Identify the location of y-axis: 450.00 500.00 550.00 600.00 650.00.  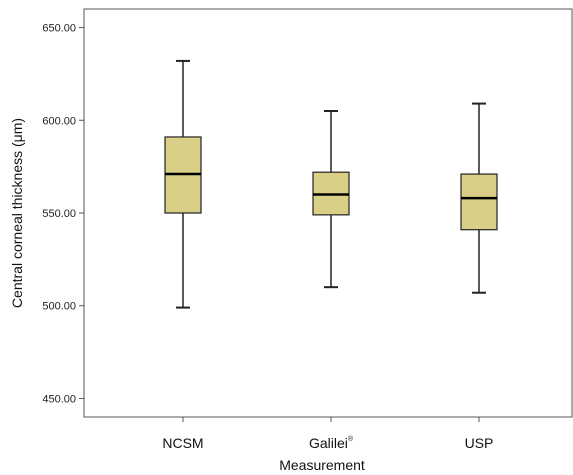
(63, 214).